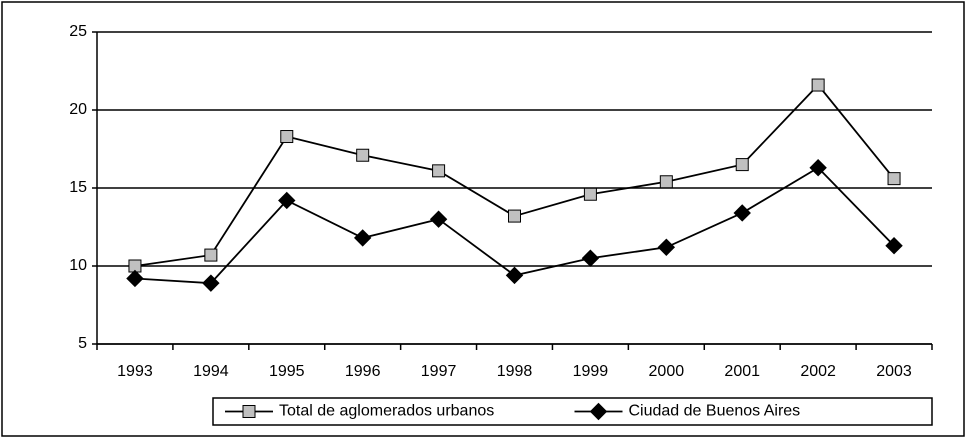  What do you see at coordinates (82, 343) in the screenshot?
I see `y-tick-label: 5` at bounding box center [82, 343].